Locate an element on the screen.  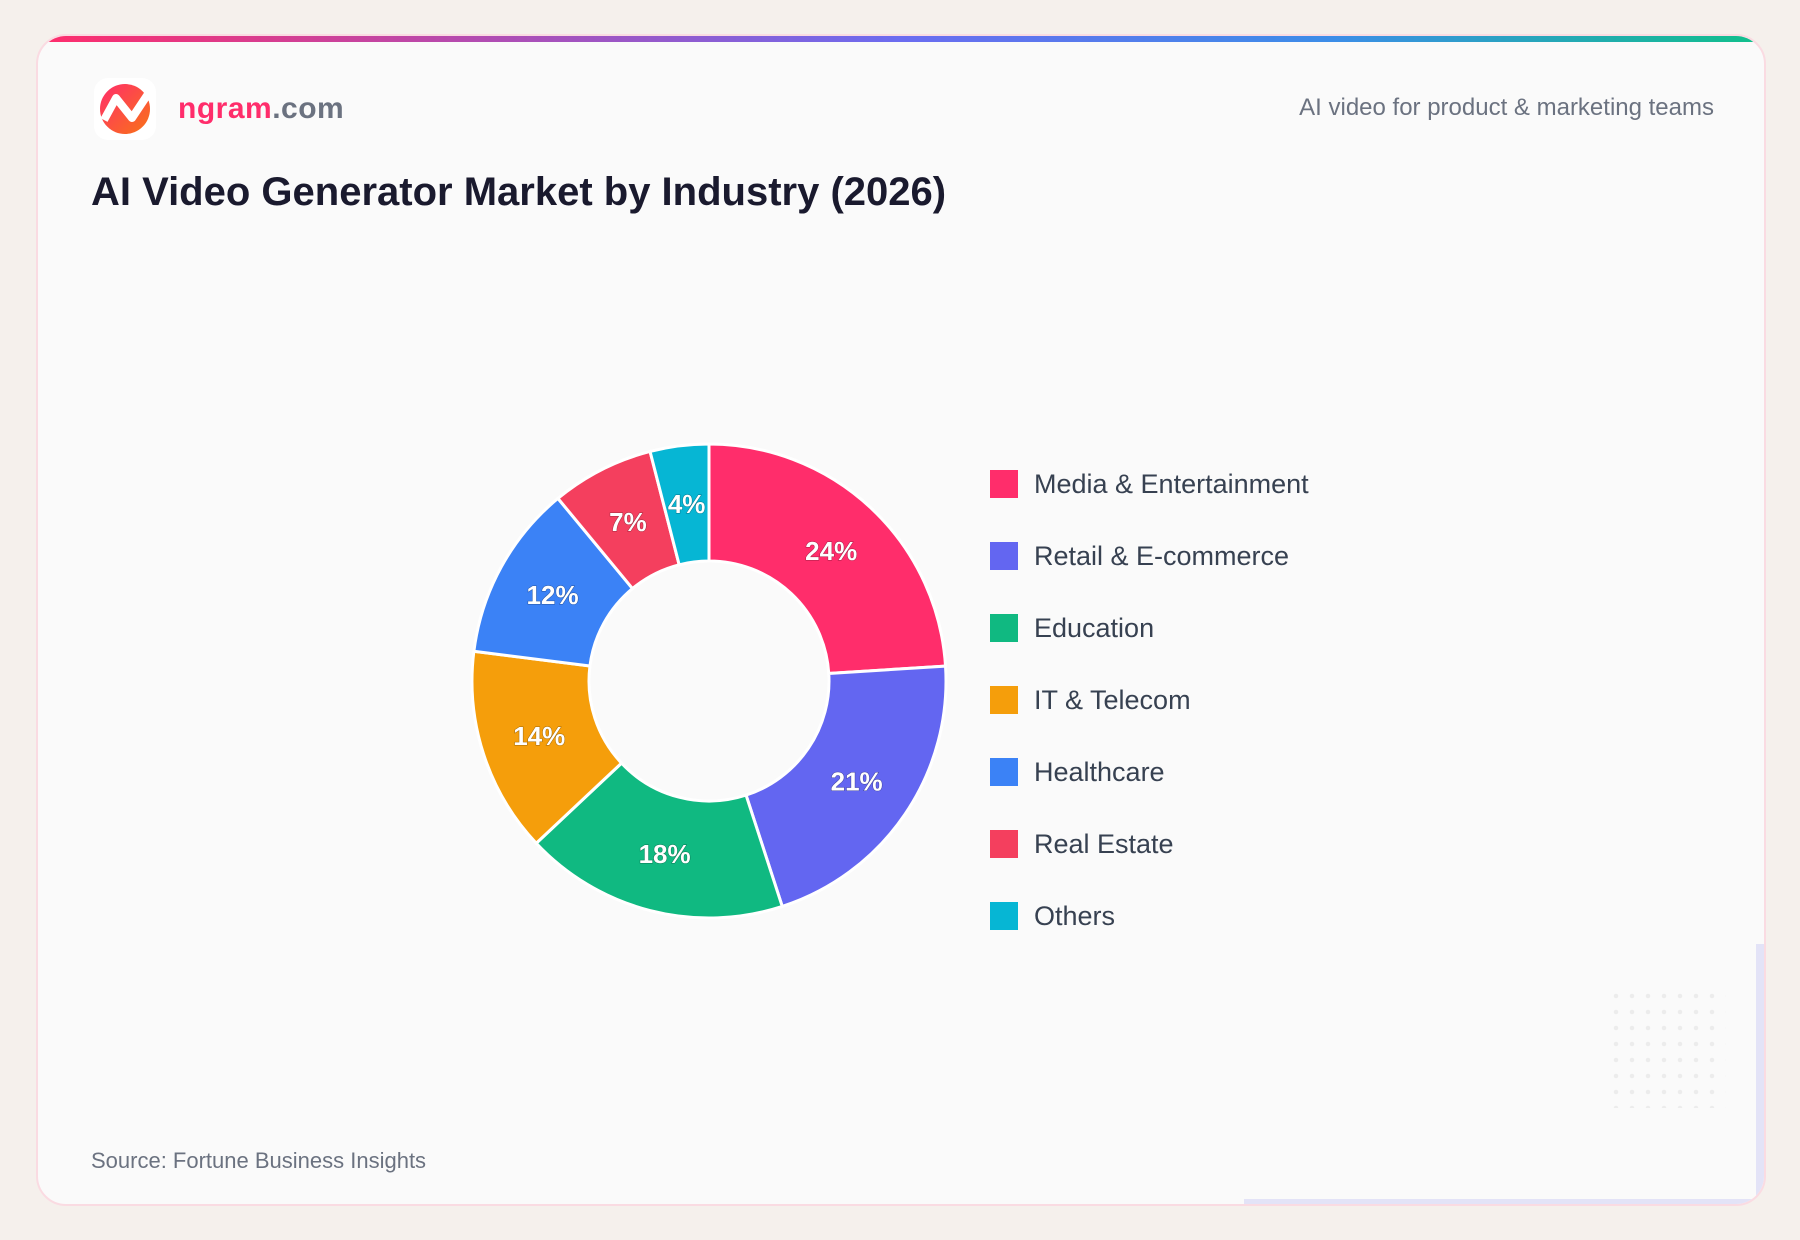
donut-slice-media-entertainment is located at coordinates (827, 559).